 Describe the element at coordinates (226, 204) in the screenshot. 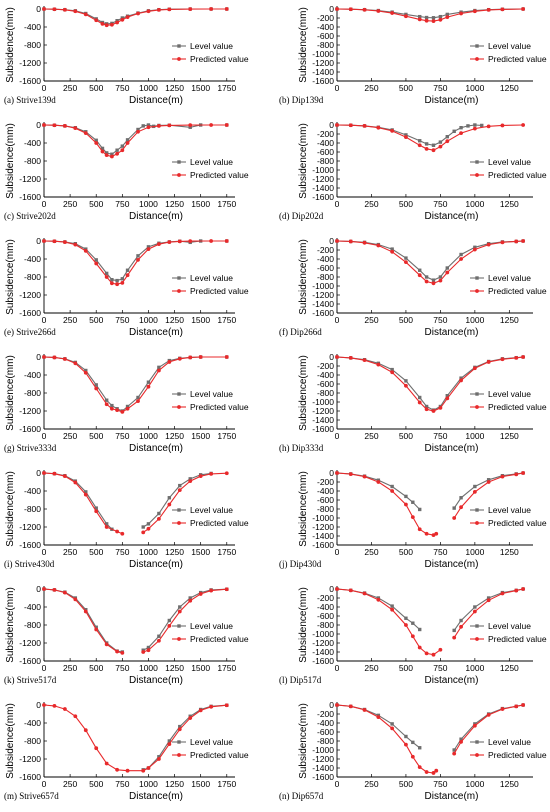

I see `x-tick-label: 1750` at that location.